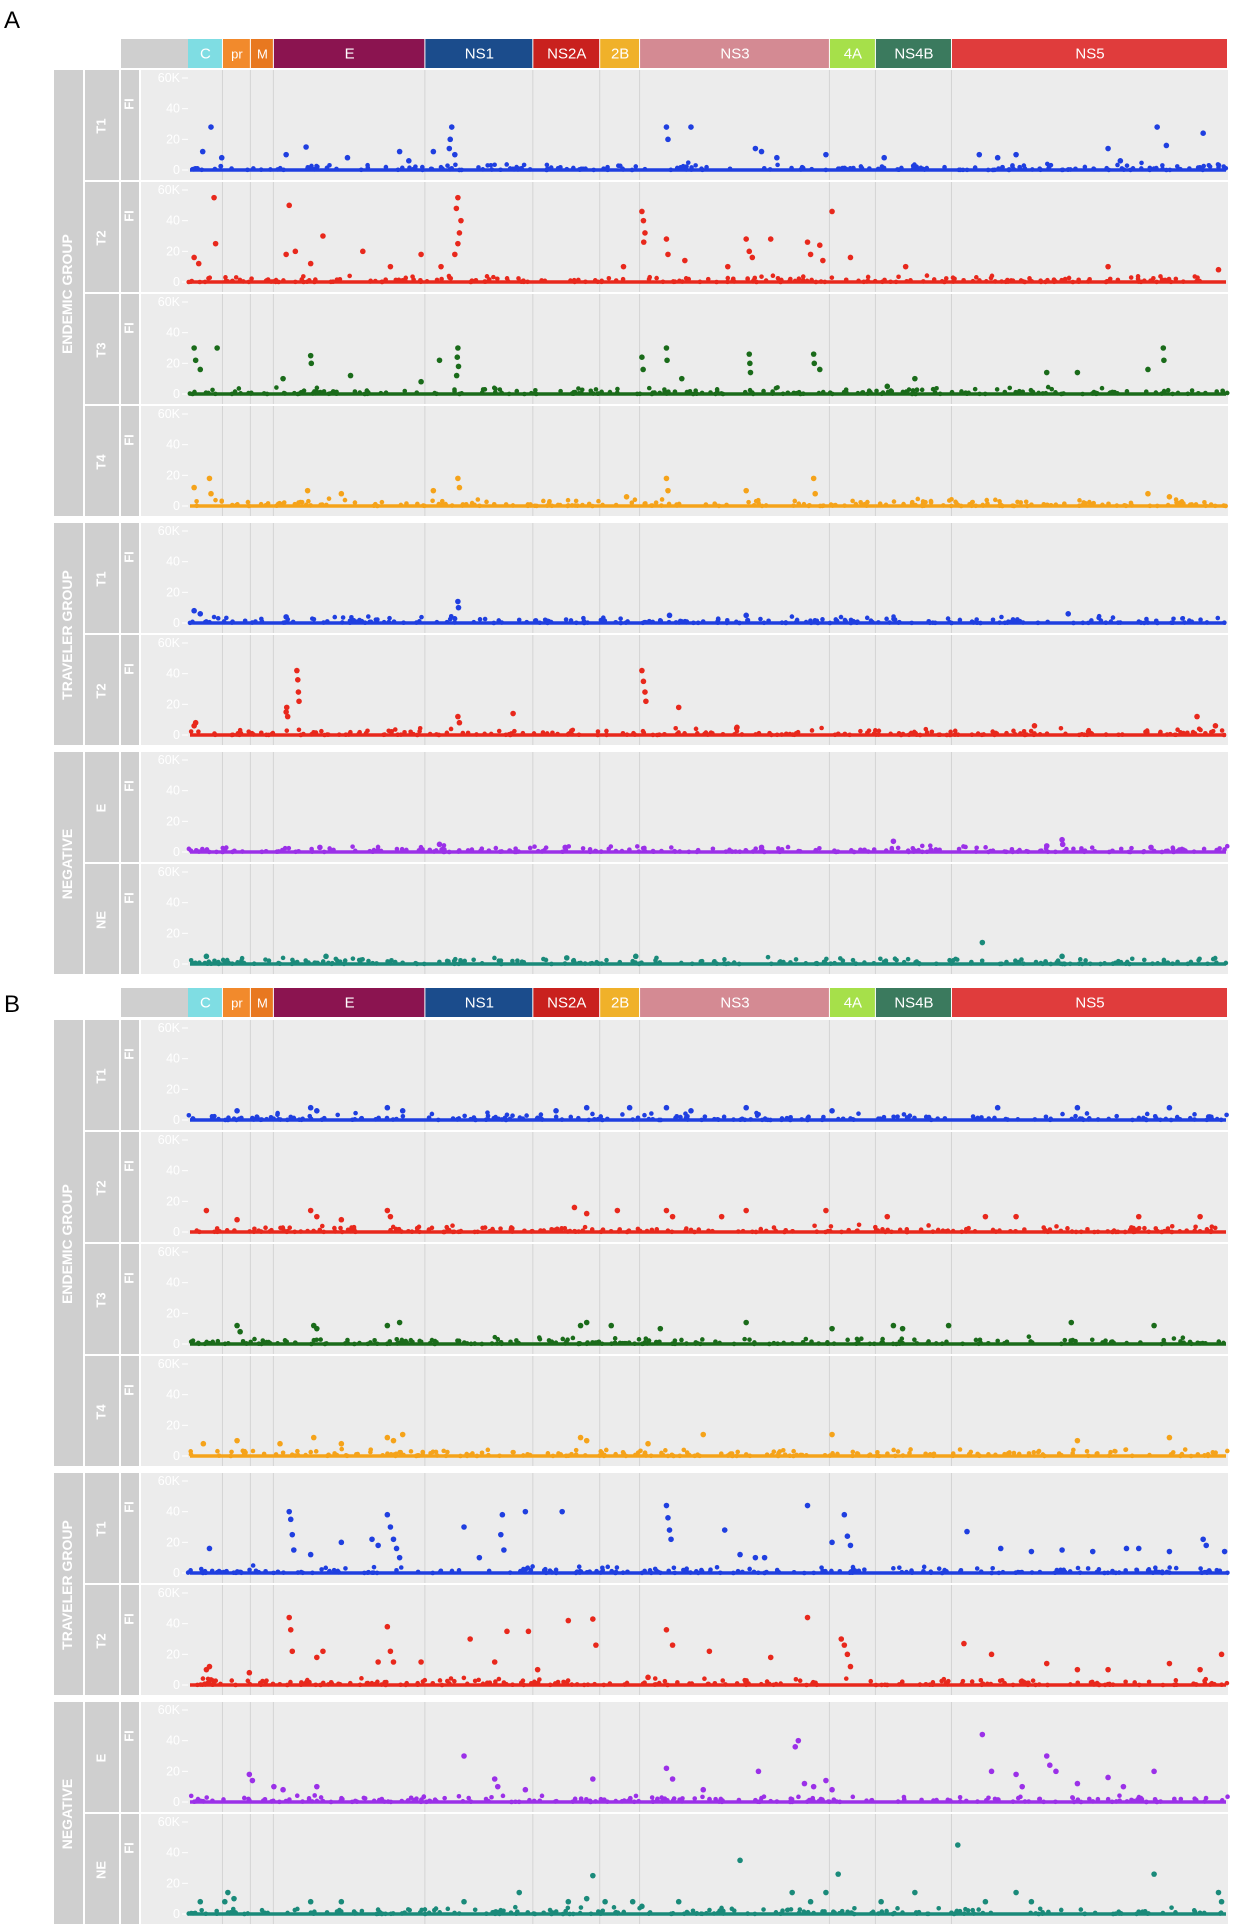 This screenshot has height=1926, width=1233. Describe the element at coordinates (262, 54) in the screenshot. I see `protein-label-m: M` at that location.